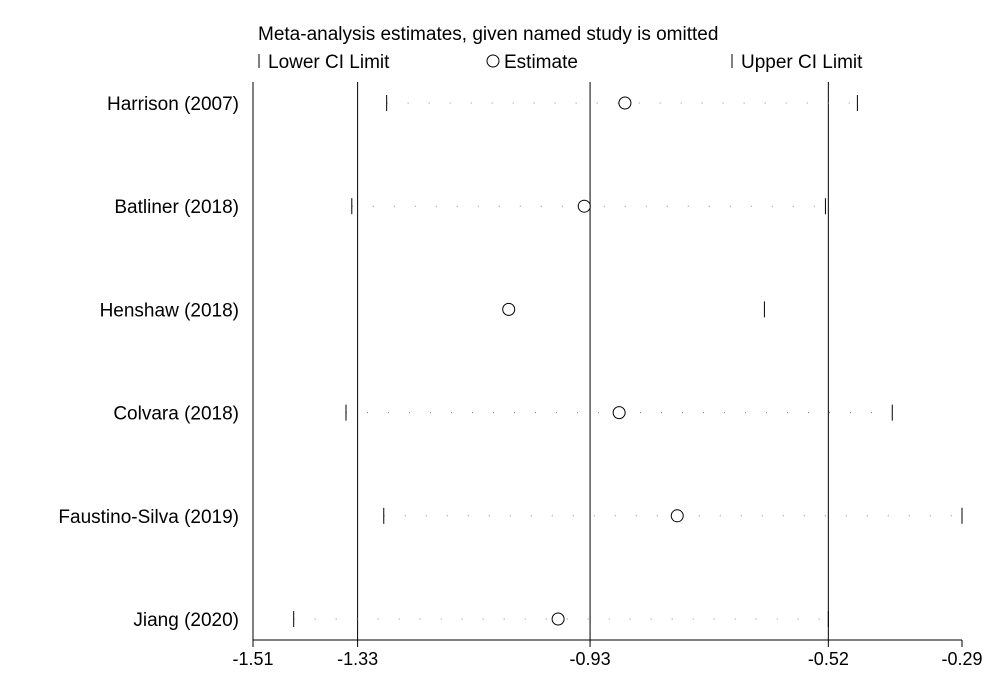 This screenshot has height=688, width=1005. I want to click on legend-upper-ci-label: Upper CI Limit, so click(802, 62).